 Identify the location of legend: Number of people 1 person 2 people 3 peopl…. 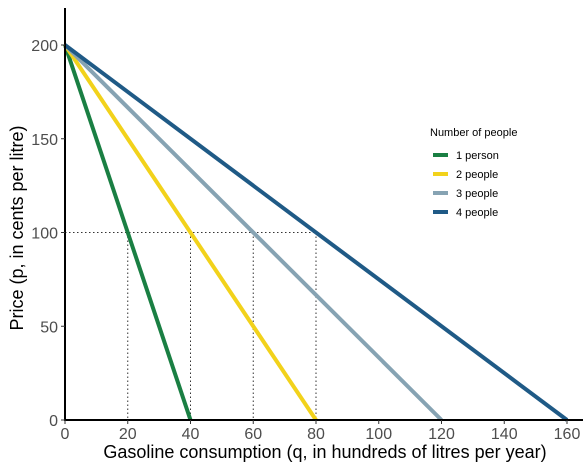
(473, 173).